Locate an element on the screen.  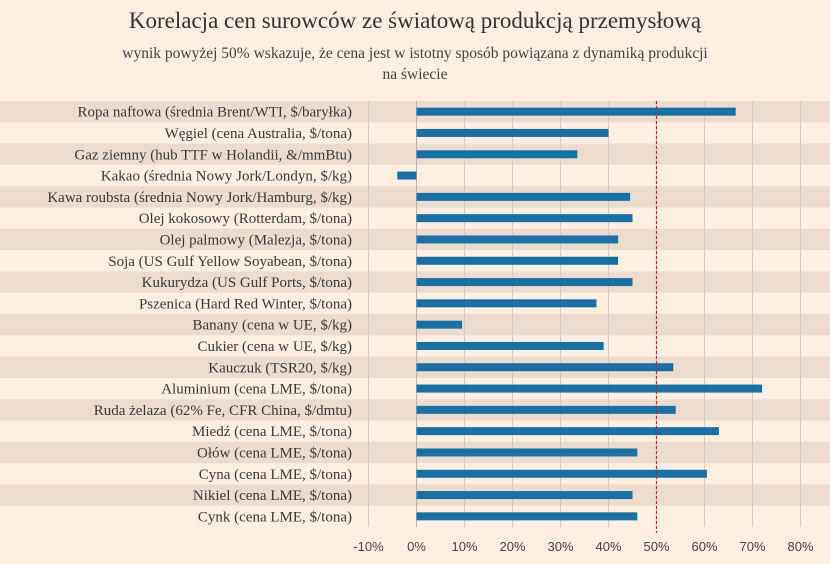
x-tick-label: -10% is located at coordinates (368, 546).